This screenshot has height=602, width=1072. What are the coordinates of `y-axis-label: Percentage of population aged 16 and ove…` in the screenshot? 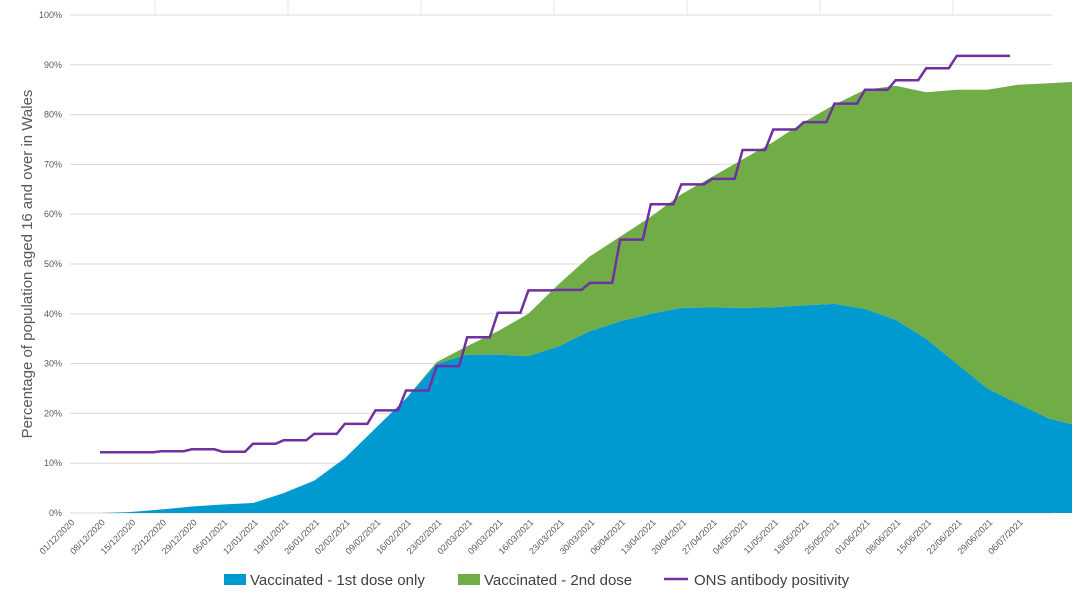 It's located at (27, 264).